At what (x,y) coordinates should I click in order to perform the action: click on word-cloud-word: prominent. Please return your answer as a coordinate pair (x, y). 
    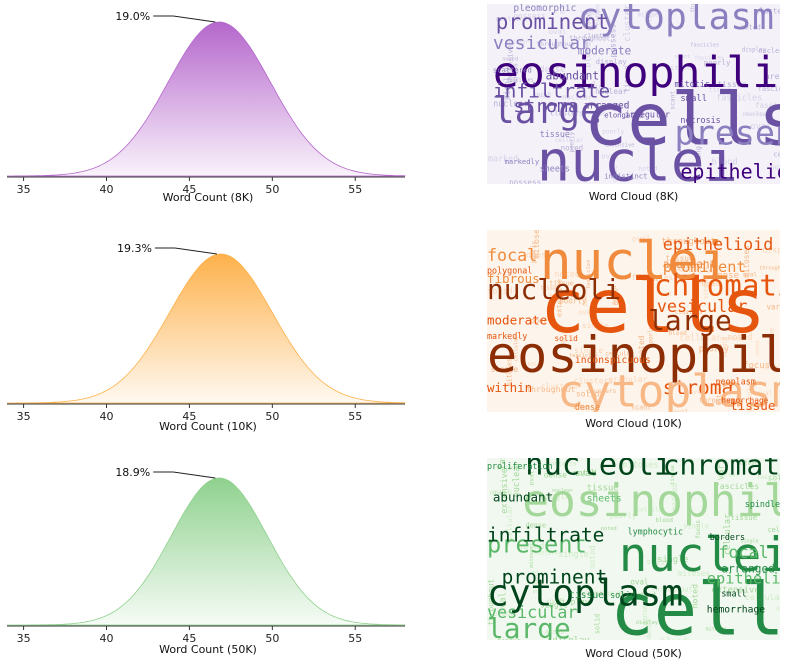
    Looking at the image, I should click on (704, 267).